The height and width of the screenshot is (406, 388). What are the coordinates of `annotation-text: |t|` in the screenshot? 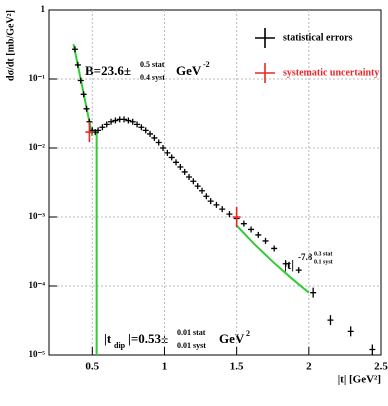 It's located at (289, 264).